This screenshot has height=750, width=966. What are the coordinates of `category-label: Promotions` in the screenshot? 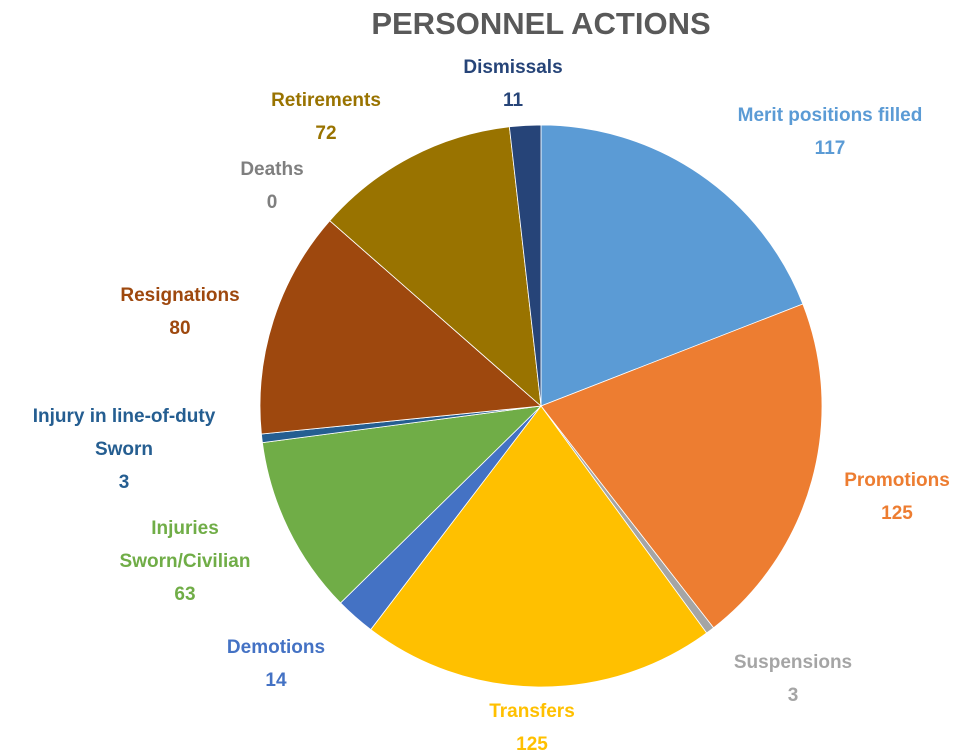 It's located at (897, 480).